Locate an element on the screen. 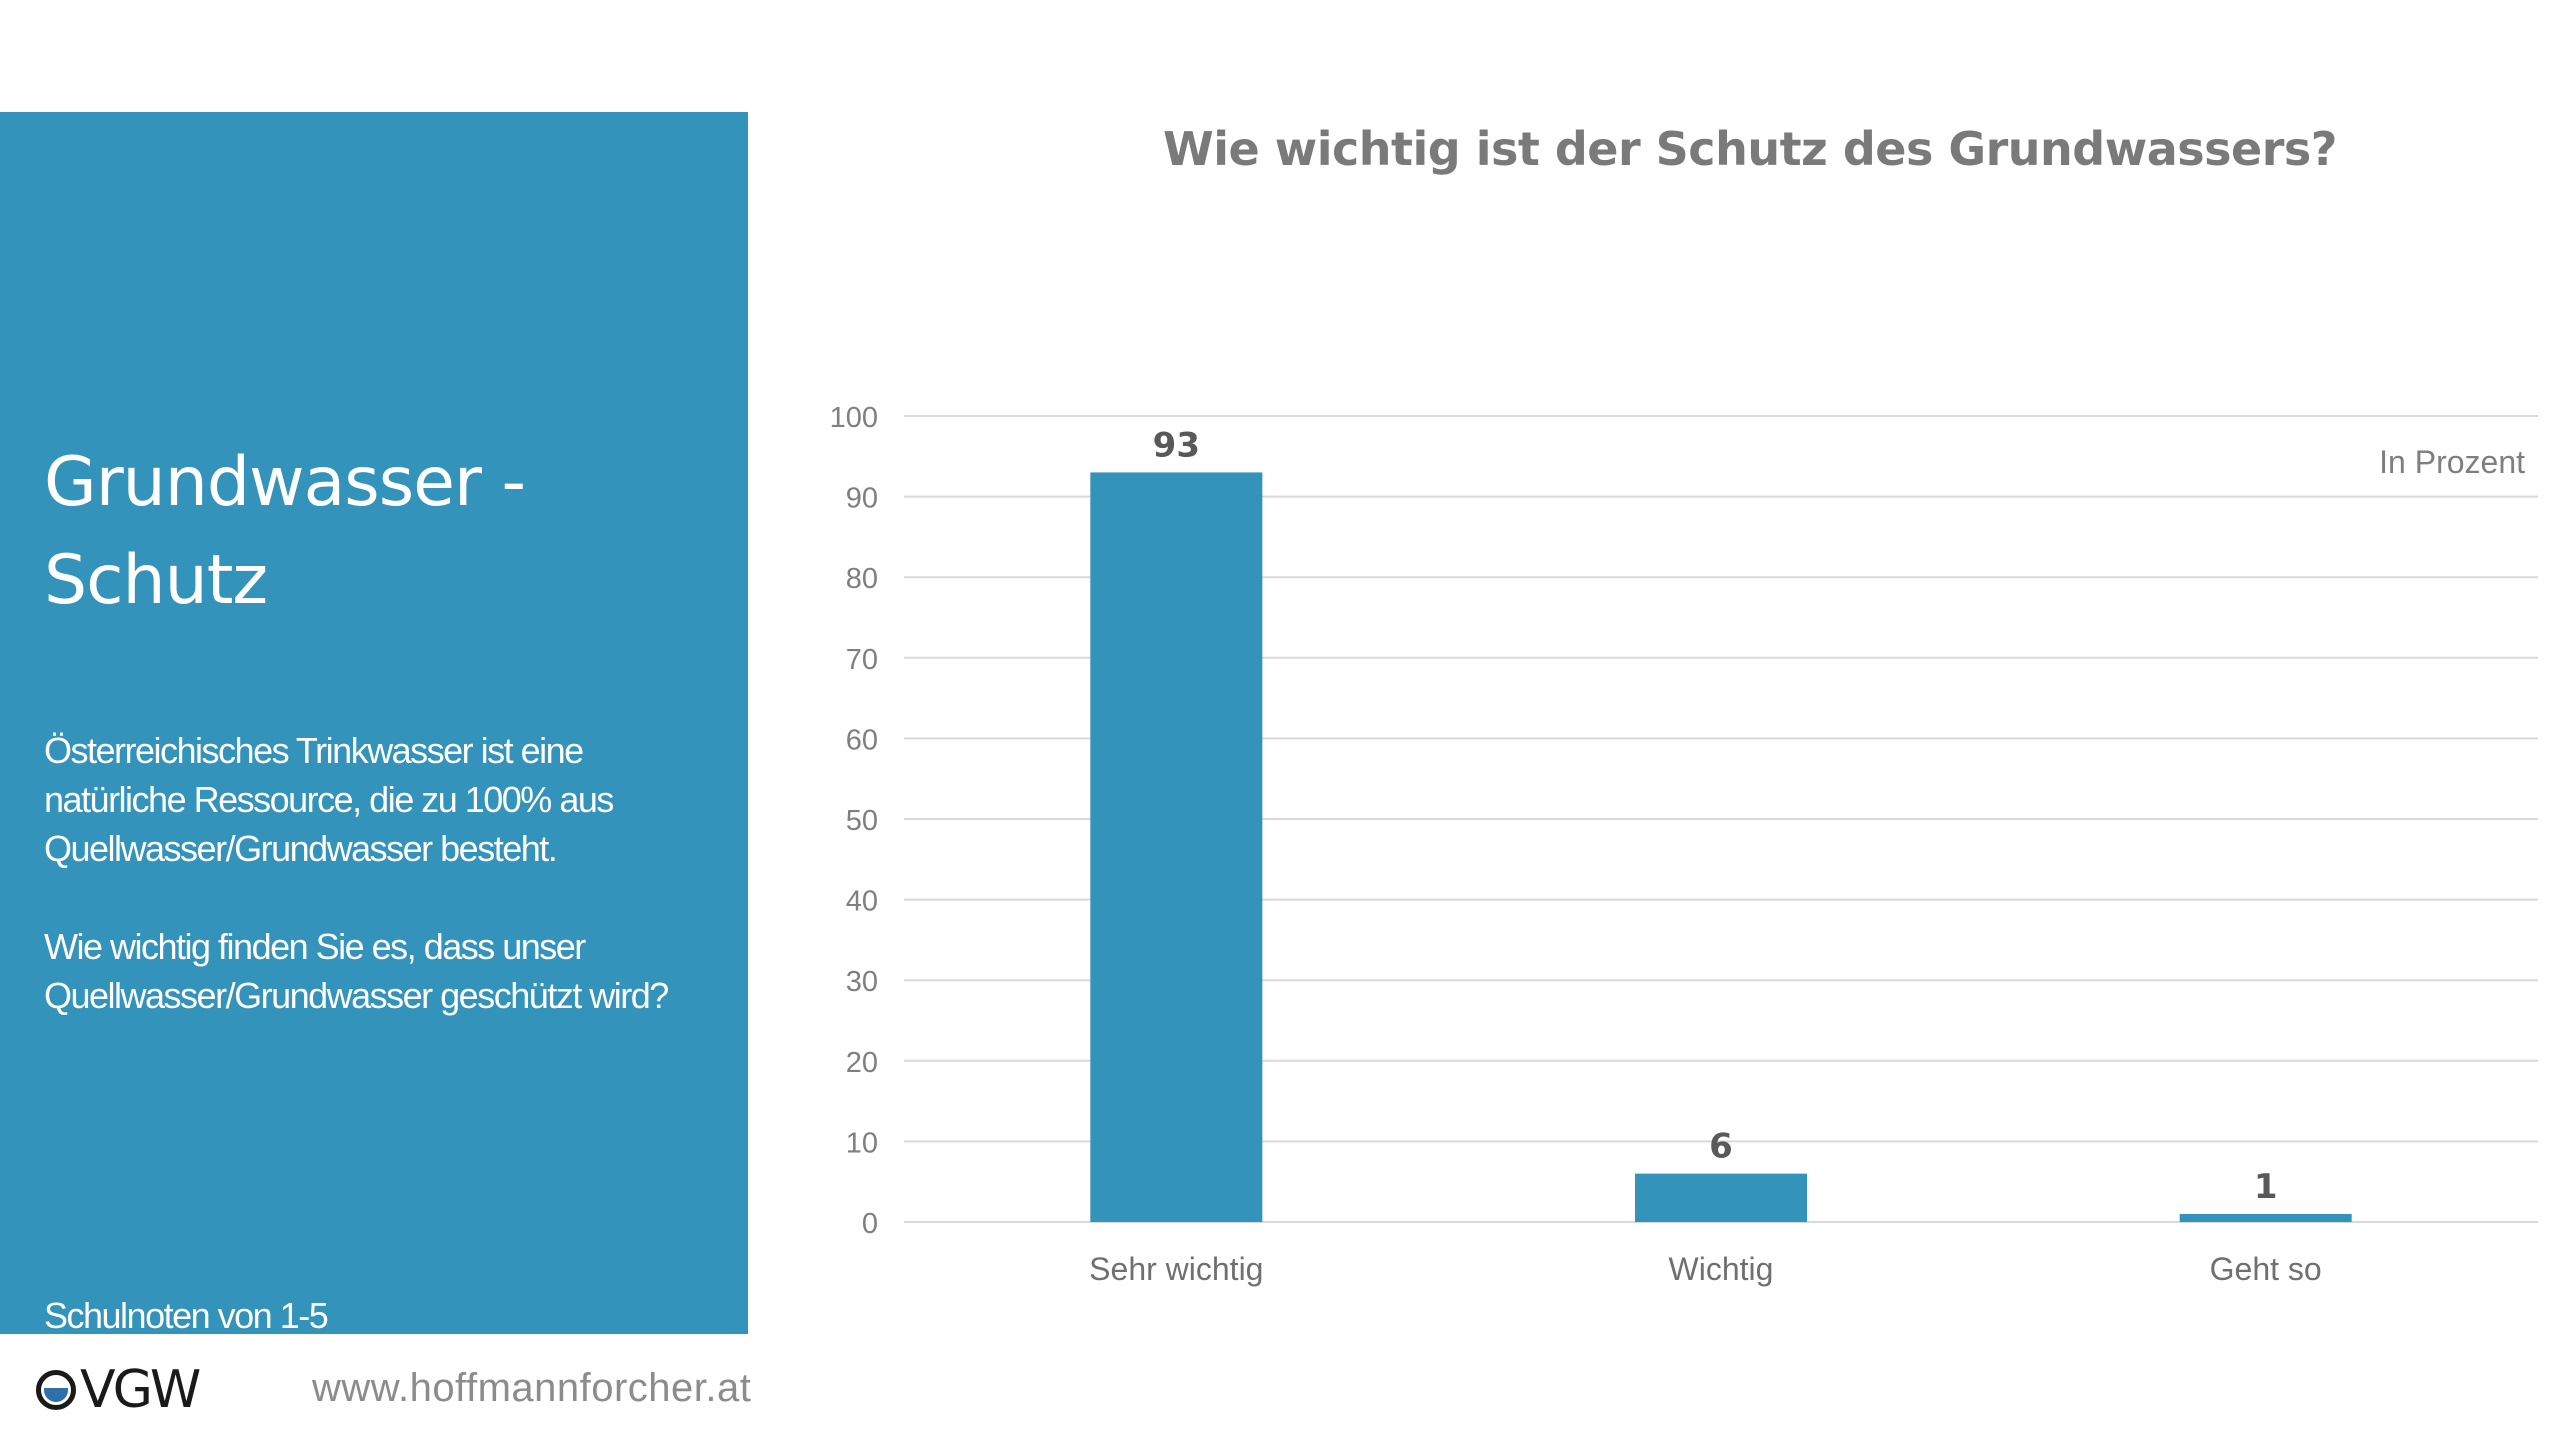  panel-title: Grundwasser - Schutz is located at coordinates (384, 532).